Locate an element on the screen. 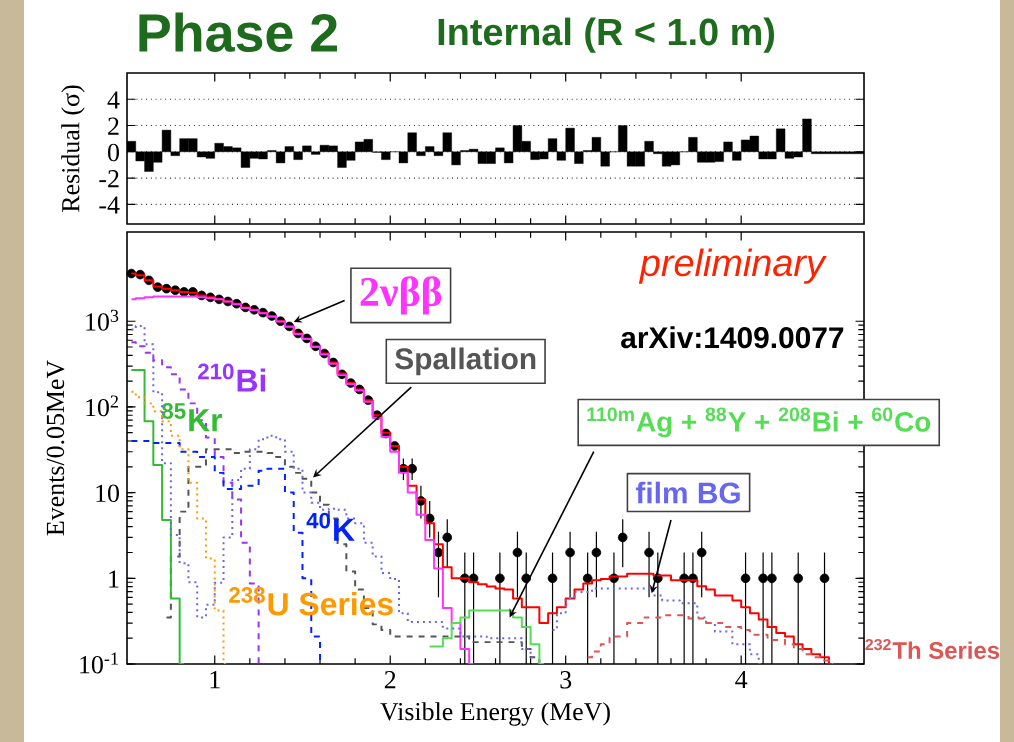 This screenshot has width=1014, height=742. series-label: $^{40}$K is located at coordinates (330, 526).